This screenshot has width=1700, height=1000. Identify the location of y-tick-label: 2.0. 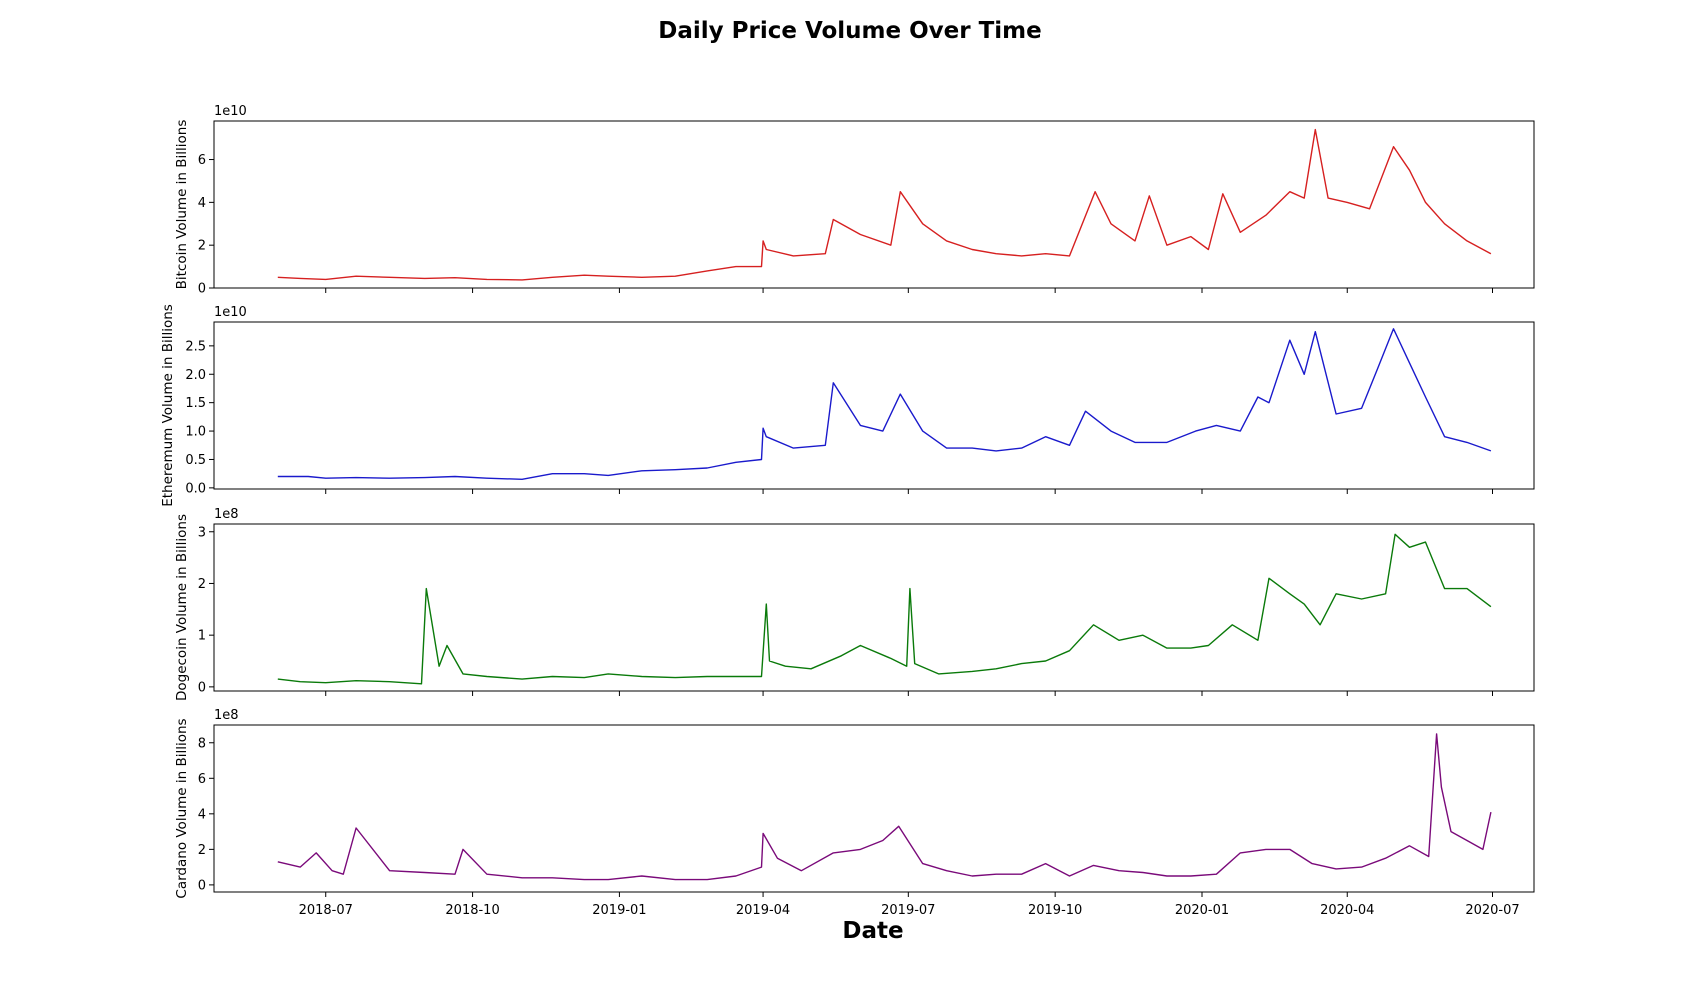
(195, 375).